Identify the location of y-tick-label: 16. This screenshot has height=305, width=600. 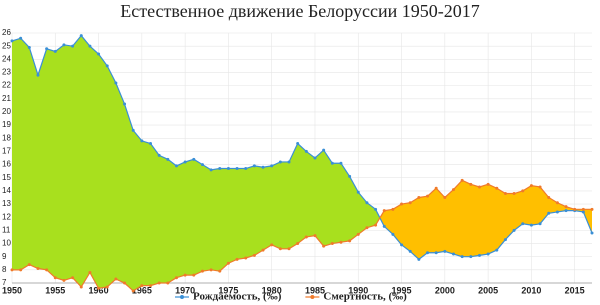
(6, 164).